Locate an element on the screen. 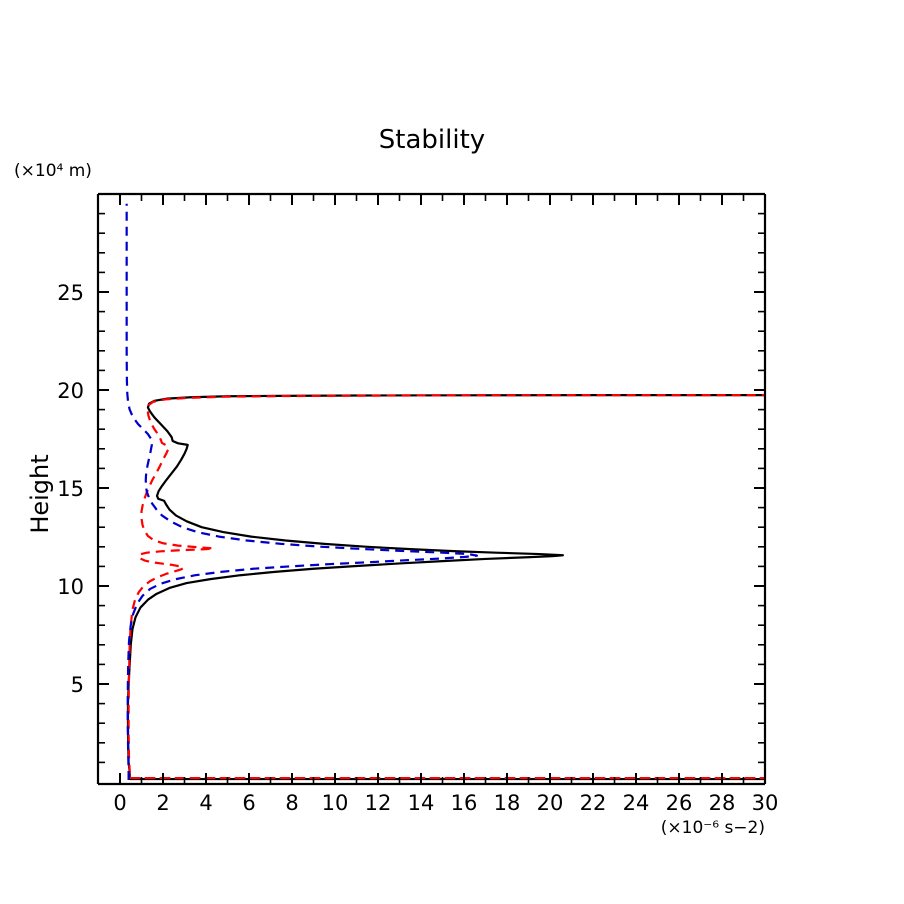  x-tick-label: 12 is located at coordinates (378, 803).